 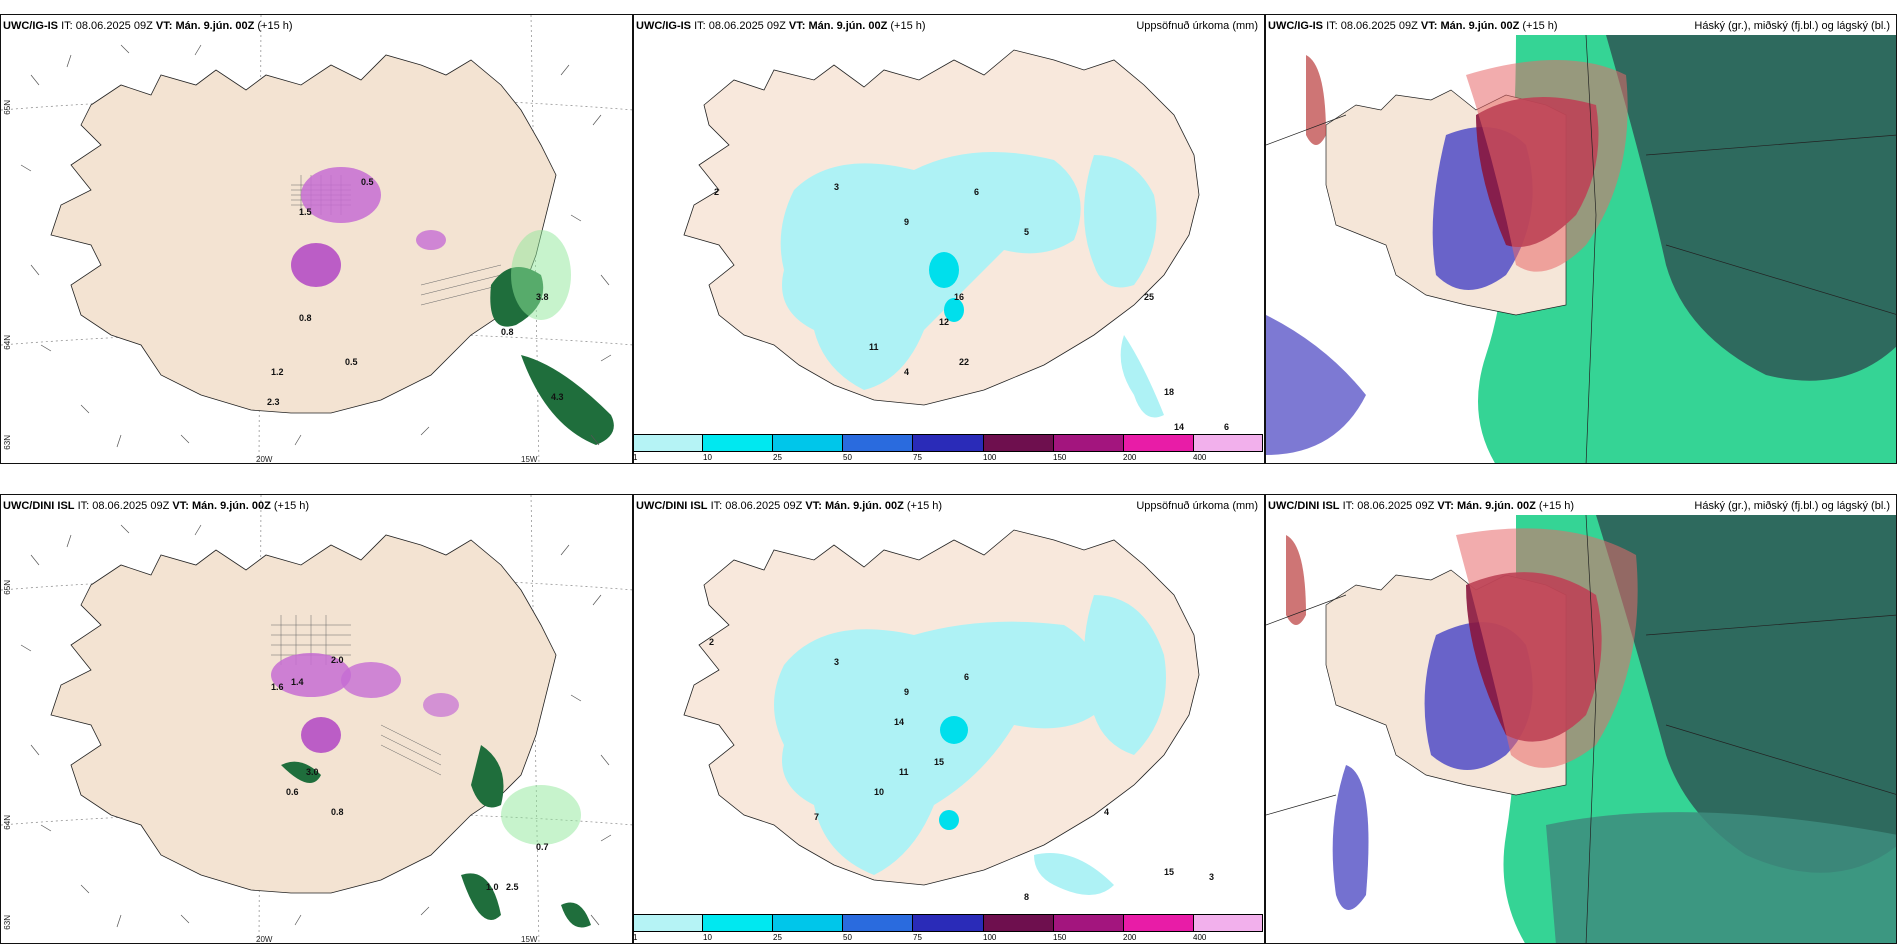 I want to click on colorbar-bottom, so click(x=948, y=926).